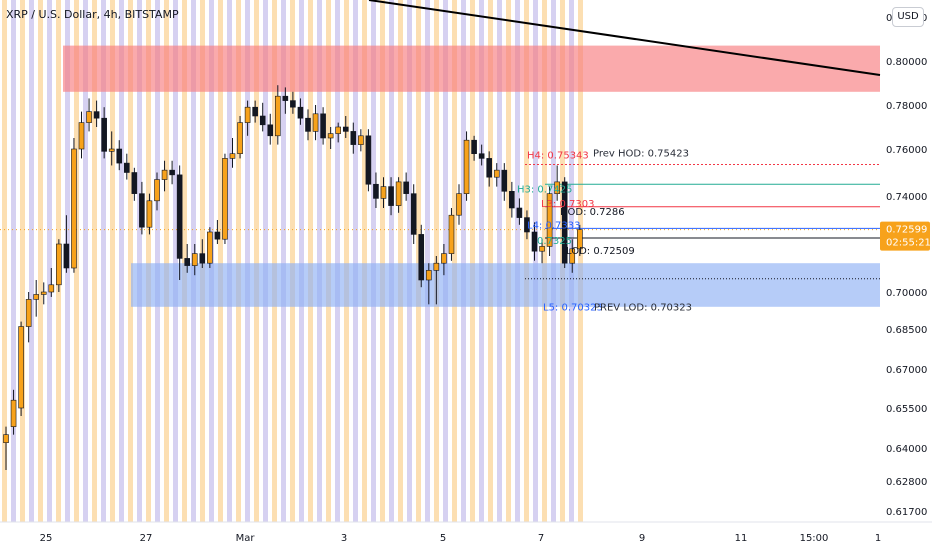 Image resolution: width=932 pixels, height=550 pixels. What do you see at coordinates (906, 197) in the screenshot?
I see `price-tick-label: 0.74000` at bounding box center [906, 197].